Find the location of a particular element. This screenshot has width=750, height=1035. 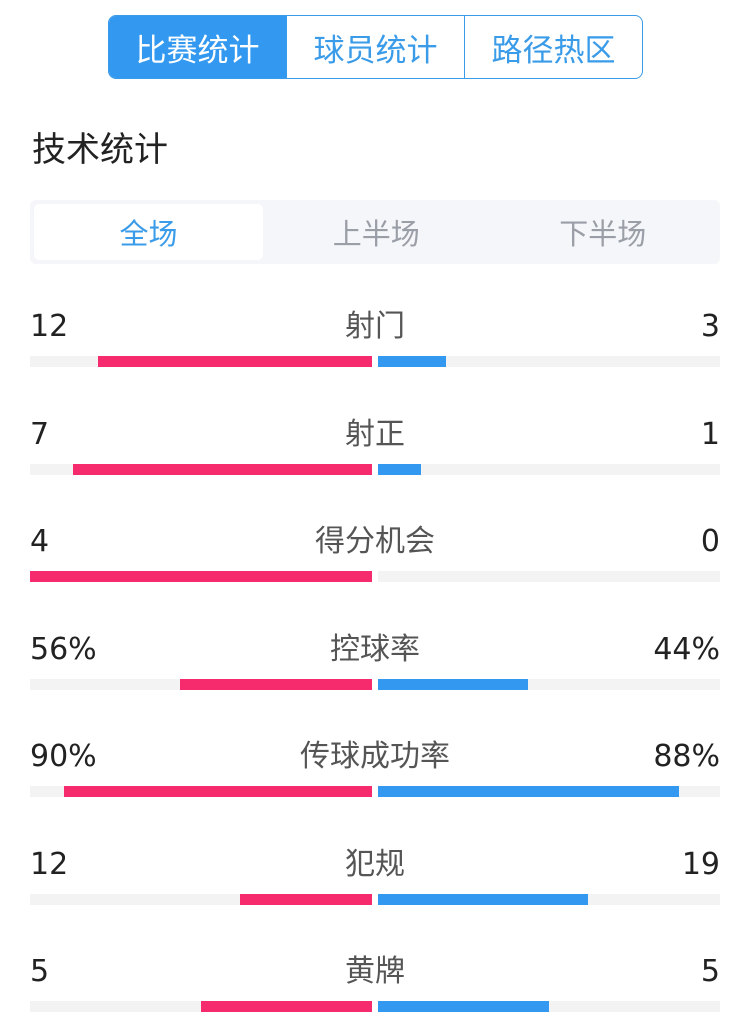

away-value: 1 is located at coordinates (710, 434).